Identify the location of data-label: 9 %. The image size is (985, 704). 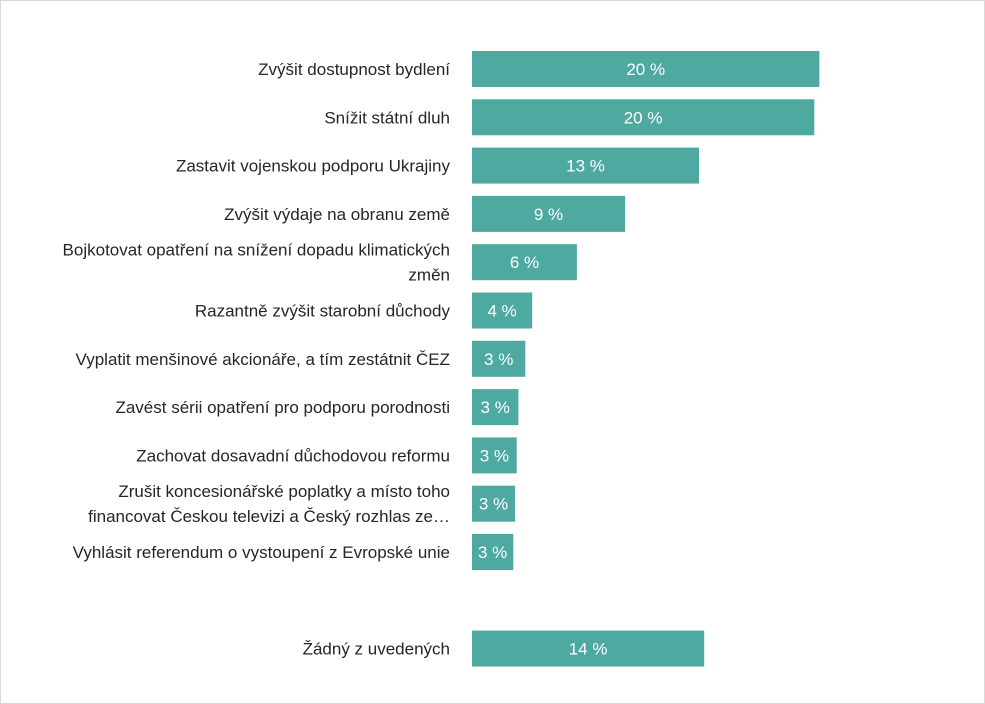
(548, 214).